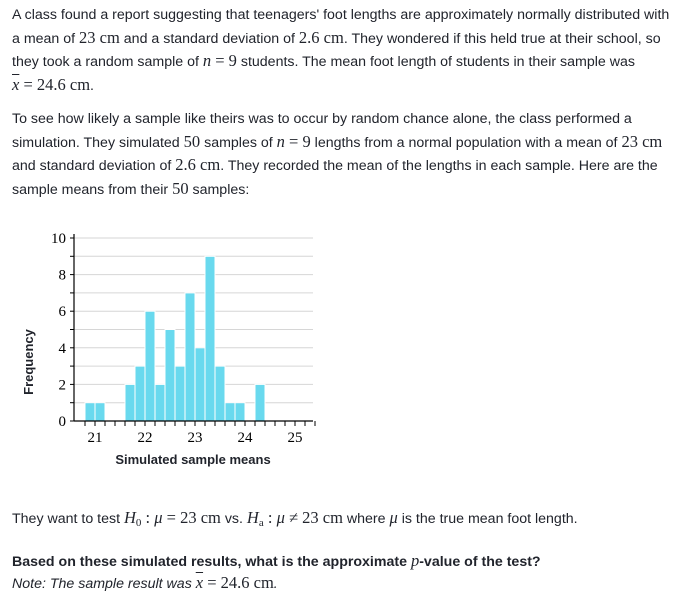 The width and height of the screenshot is (691, 596). I want to click on x-tick-label: 21, so click(95, 438).